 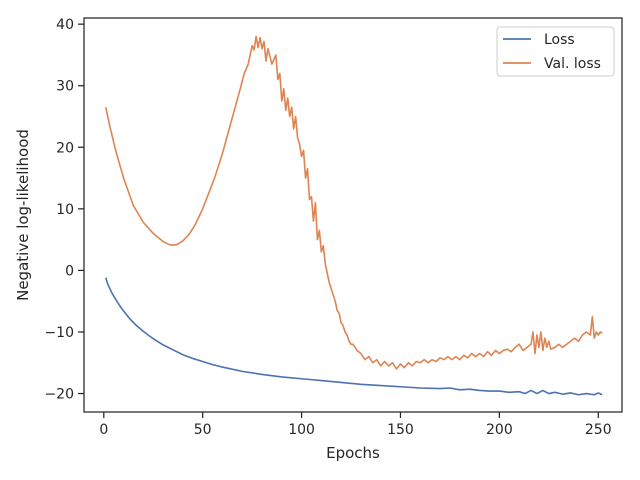 I want to click on y-tick-label: 40, so click(x=65, y=25).